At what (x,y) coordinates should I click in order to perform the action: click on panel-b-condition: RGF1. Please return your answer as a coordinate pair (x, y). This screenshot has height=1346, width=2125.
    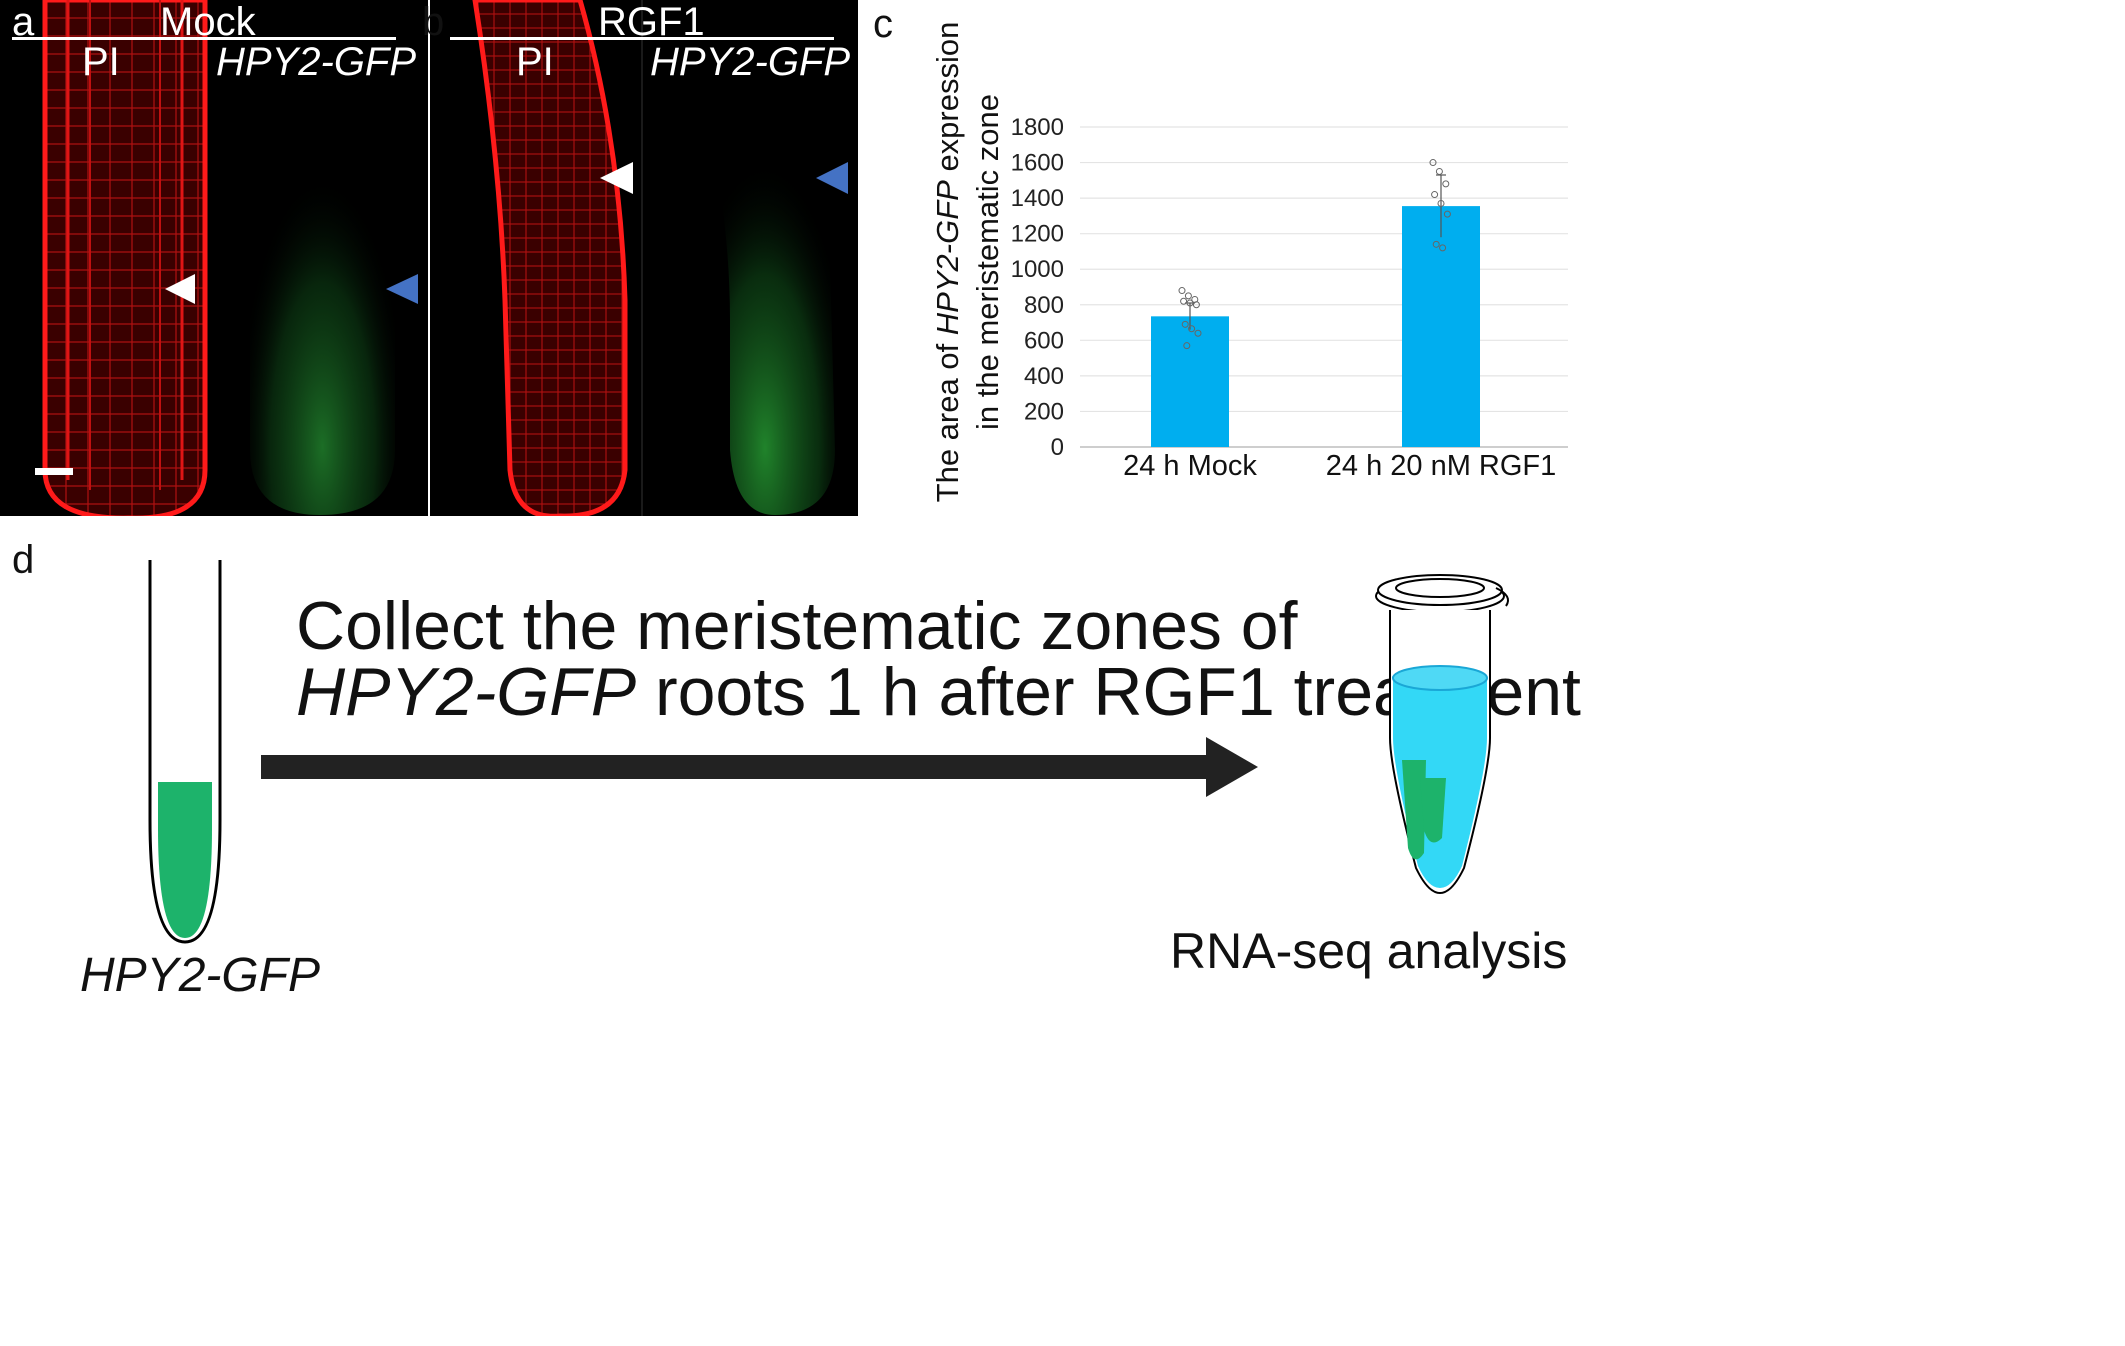
    Looking at the image, I should click on (651, 22).